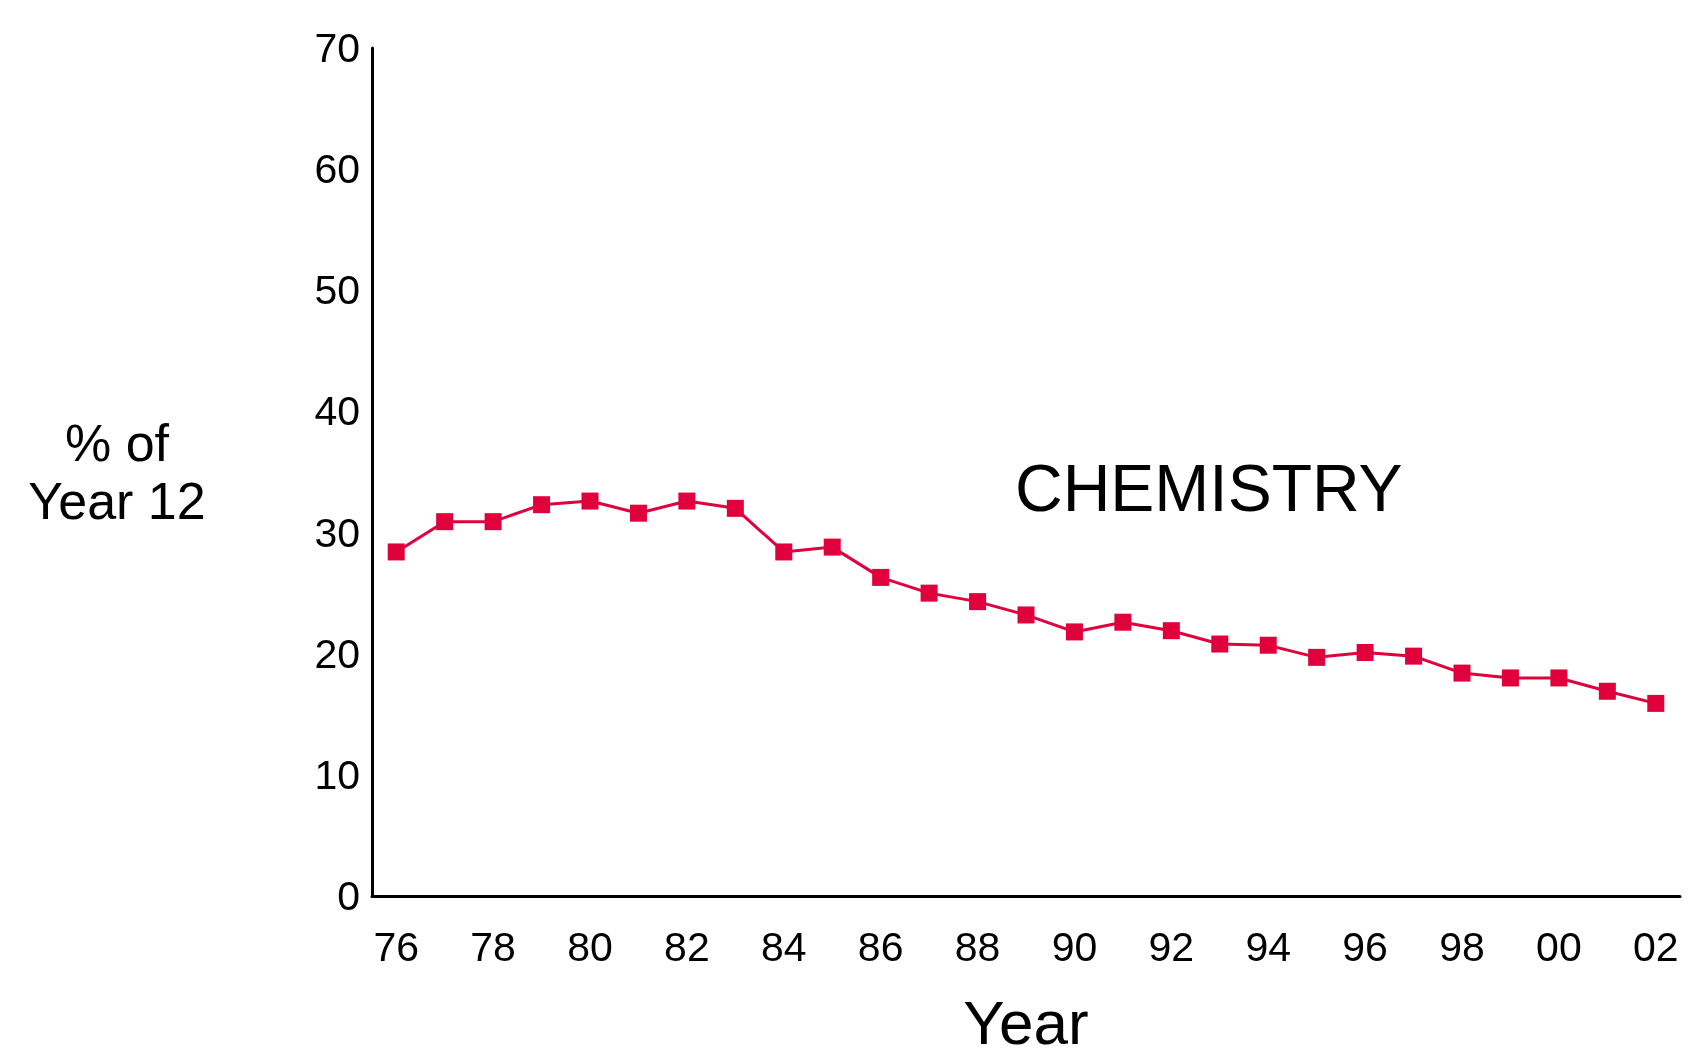  Describe the element at coordinates (880, 946) in the screenshot. I see `x-tick-label: 86` at that location.